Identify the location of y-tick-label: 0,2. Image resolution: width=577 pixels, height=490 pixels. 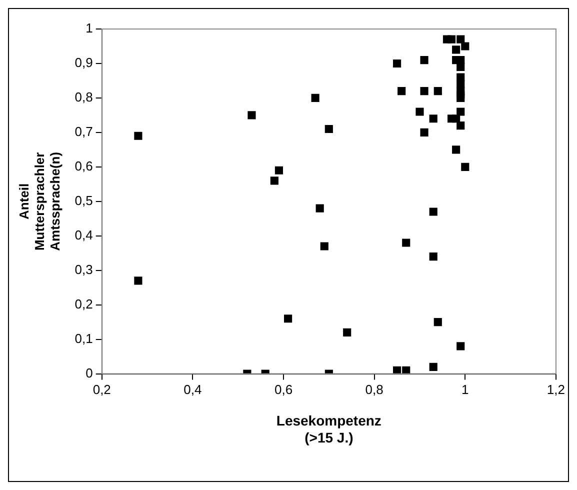
(83, 304).